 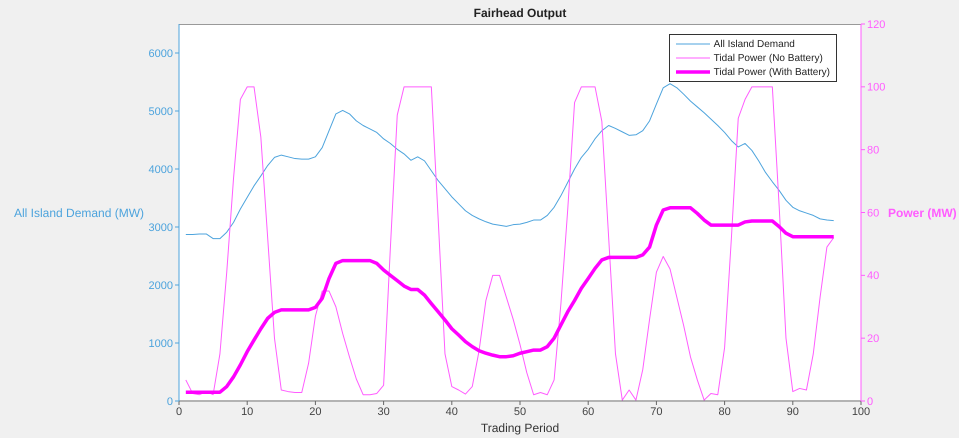 I want to click on y2-tick-label: 60, so click(x=873, y=213).